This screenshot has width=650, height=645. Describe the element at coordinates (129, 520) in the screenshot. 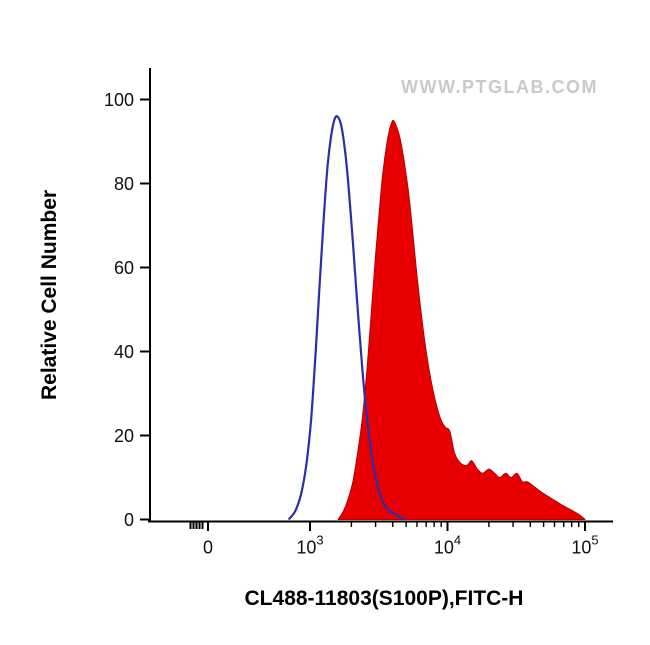

I see `y-tick-label: 0` at that location.